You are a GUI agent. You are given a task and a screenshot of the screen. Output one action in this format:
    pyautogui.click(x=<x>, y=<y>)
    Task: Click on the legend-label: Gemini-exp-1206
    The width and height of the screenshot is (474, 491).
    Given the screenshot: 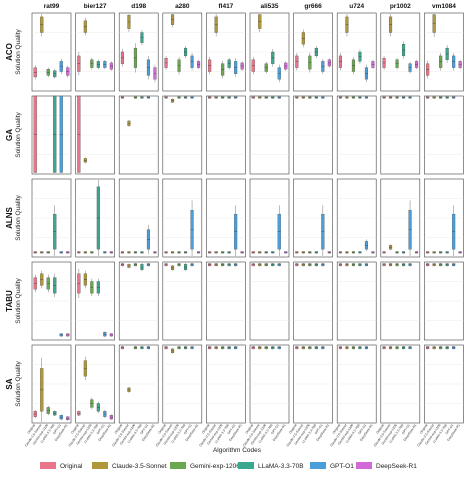 What is the action you would take?
    pyautogui.click(x=215, y=466)
    